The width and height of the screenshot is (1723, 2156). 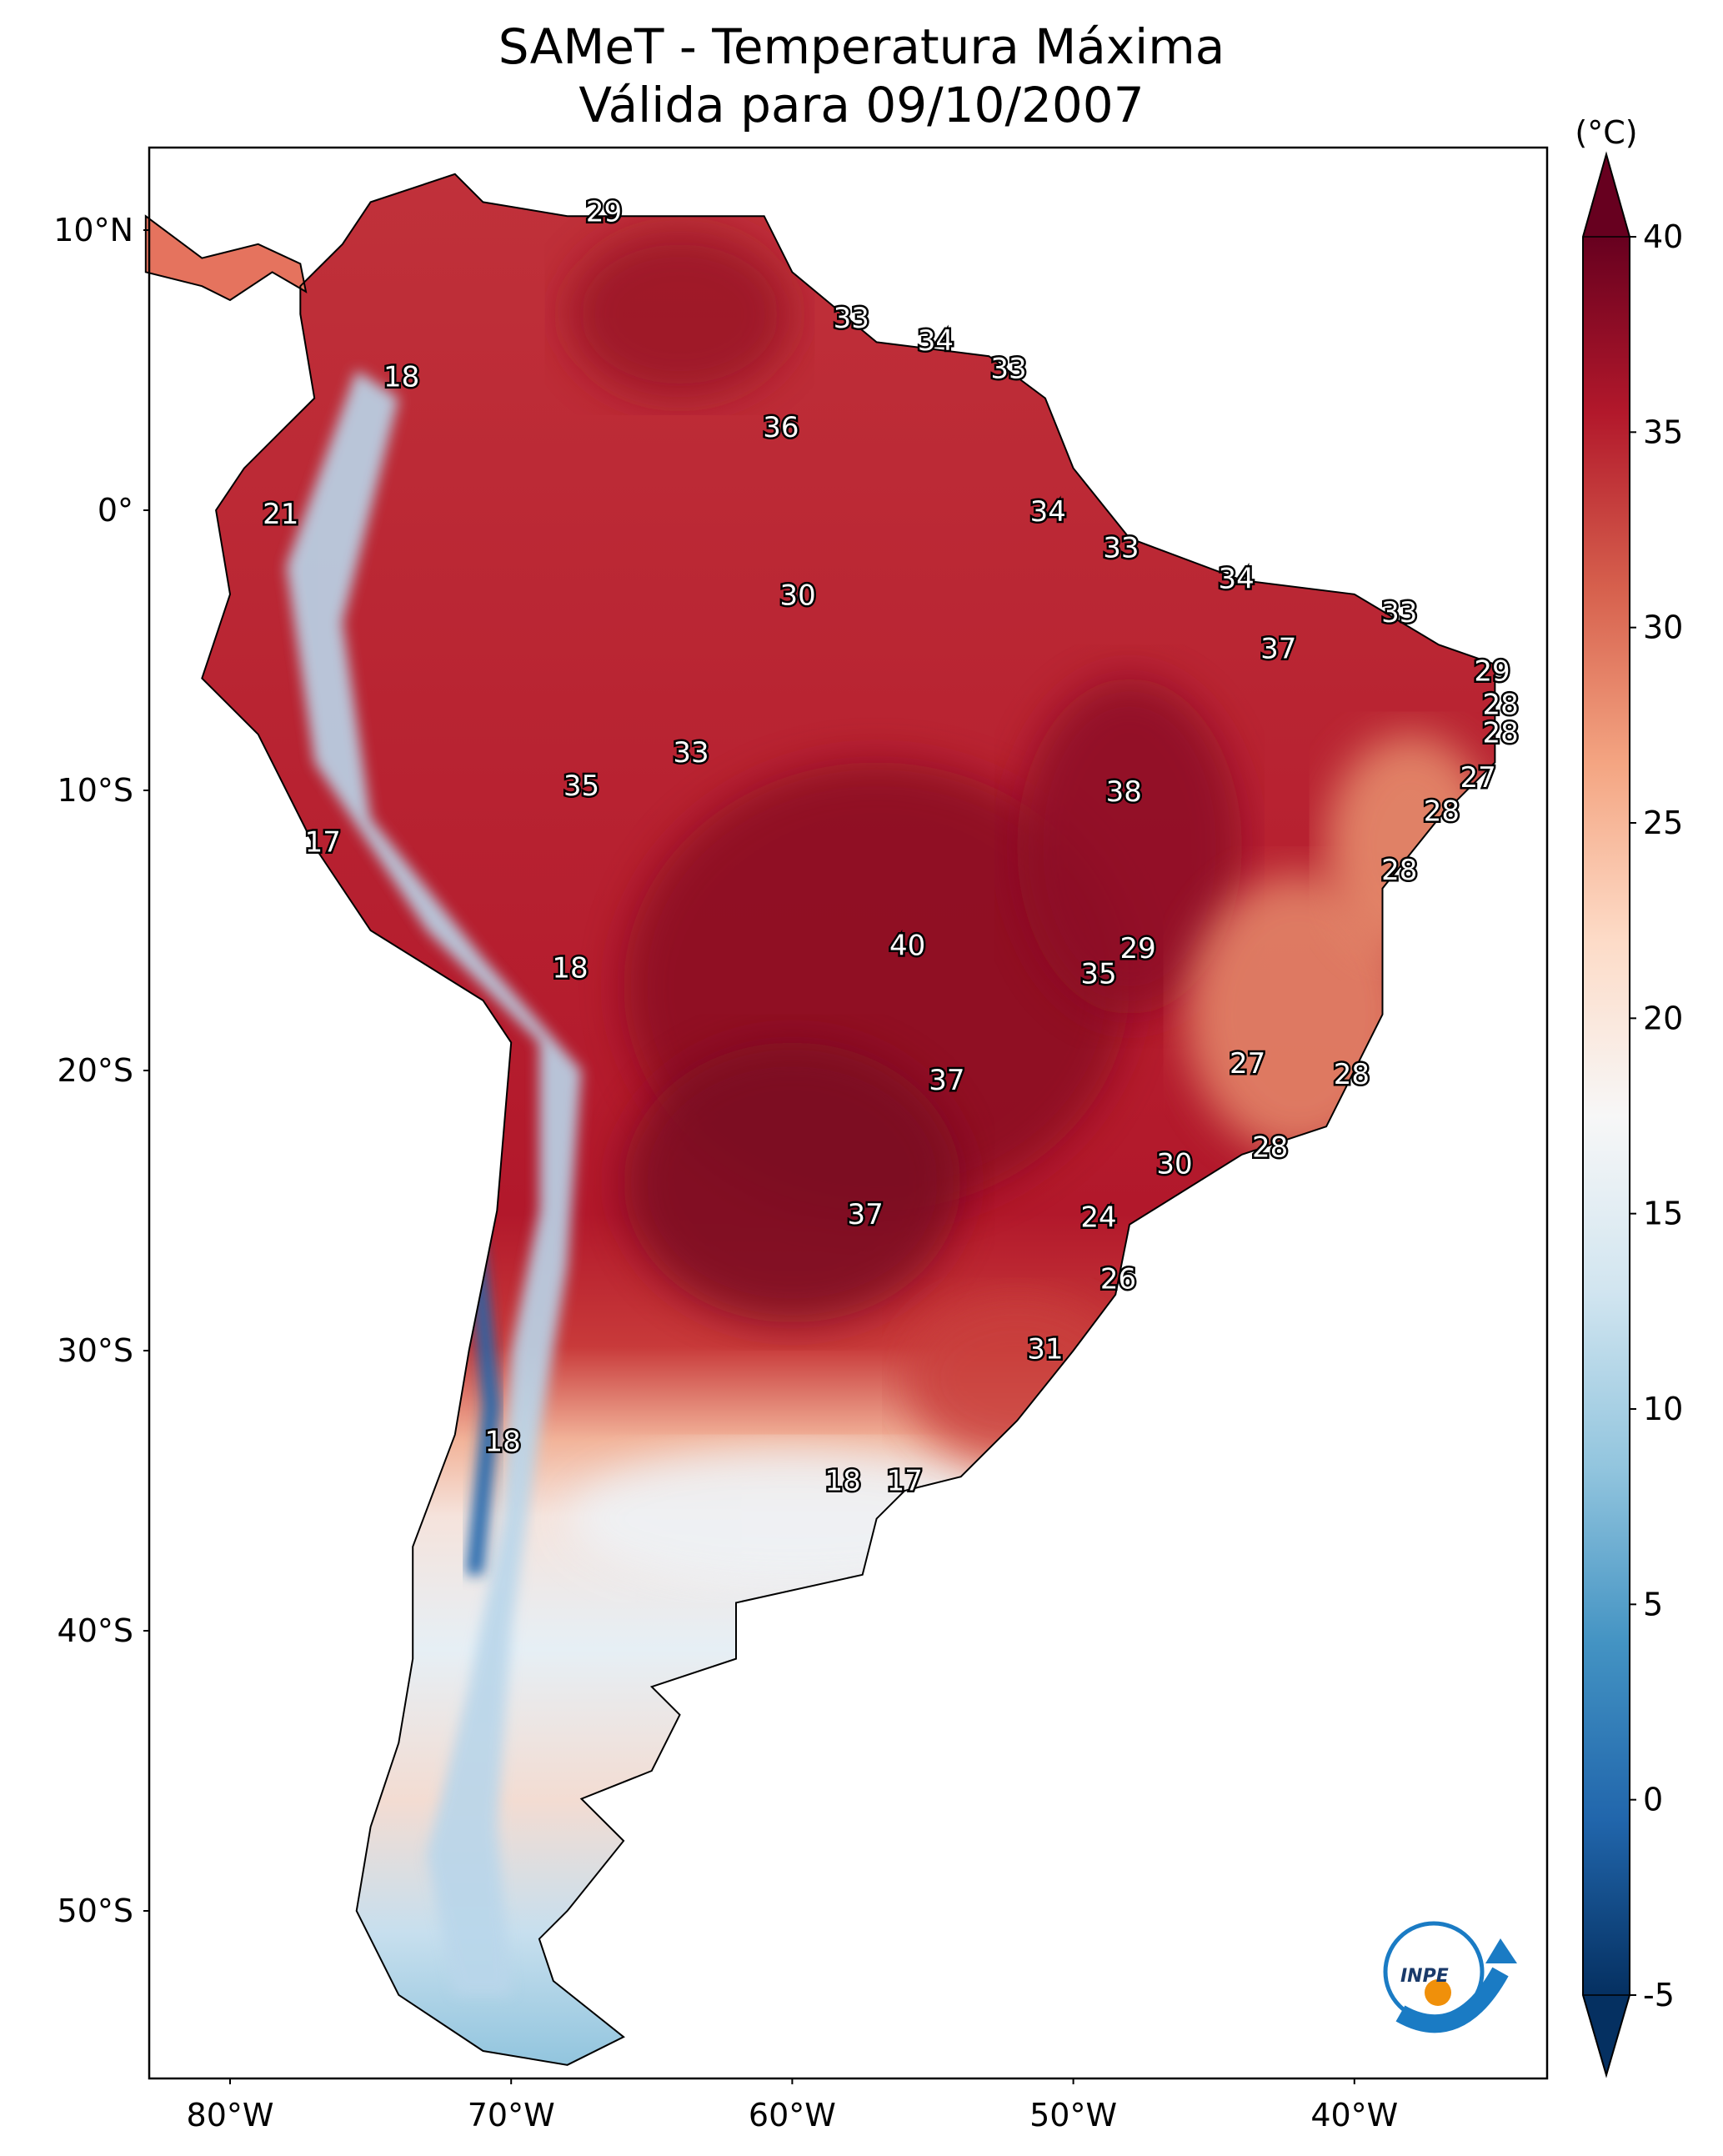 What do you see at coordinates (907, 946) in the screenshot?
I see `station-label: 40` at bounding box center [907, 946].